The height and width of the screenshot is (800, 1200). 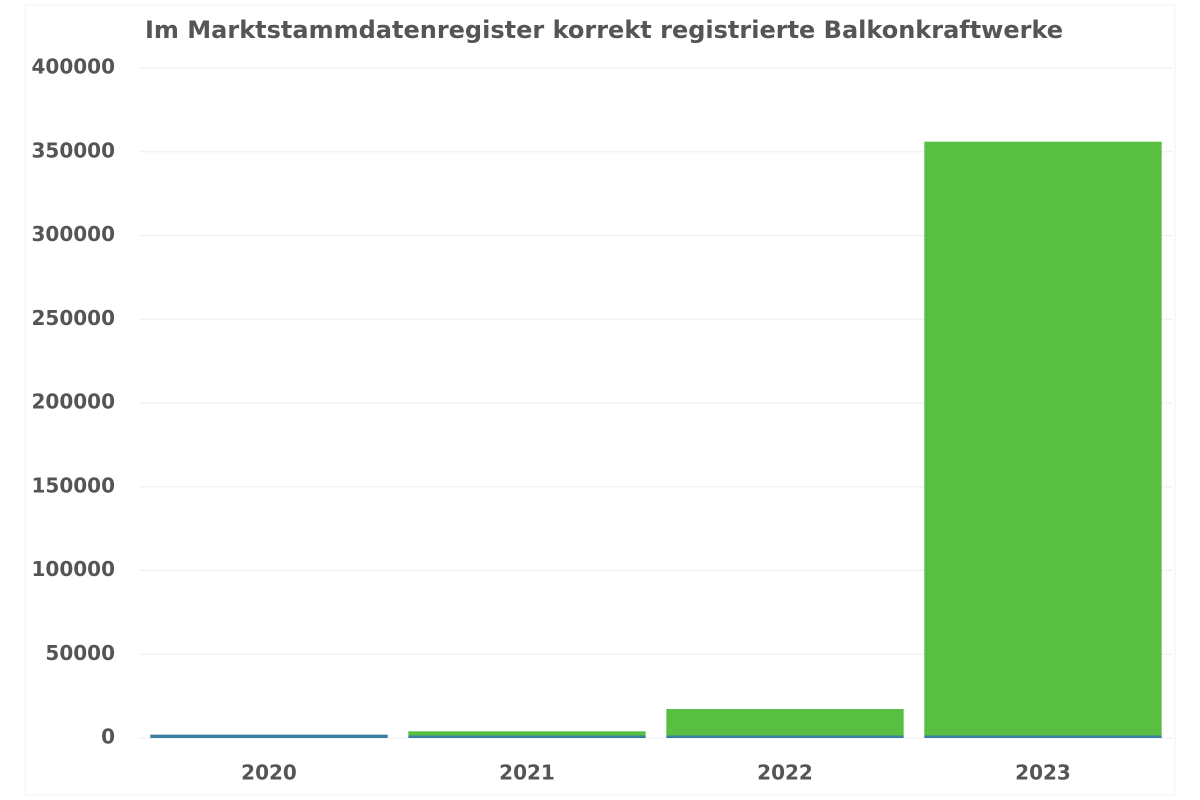 What do you see at coordinates (269, 773) in the screenshot?
I see `x-tick-label: 2020` at bounding box center [269, 773].